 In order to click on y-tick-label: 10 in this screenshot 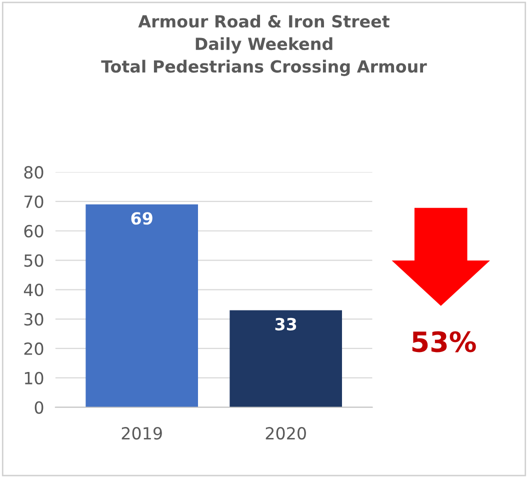, I will do `click(34, 378)`.